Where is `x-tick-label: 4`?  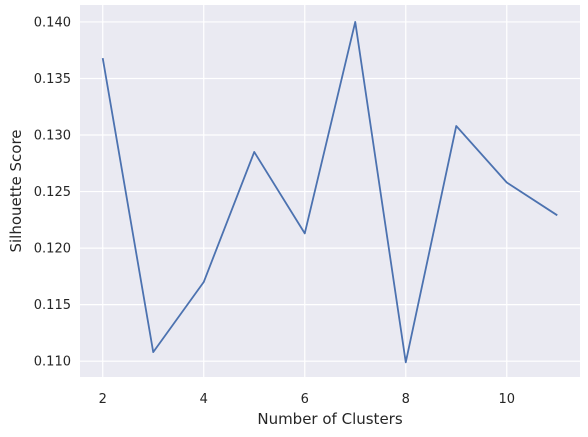 x-tick-label: 4 is located at coordinates (204, 399).